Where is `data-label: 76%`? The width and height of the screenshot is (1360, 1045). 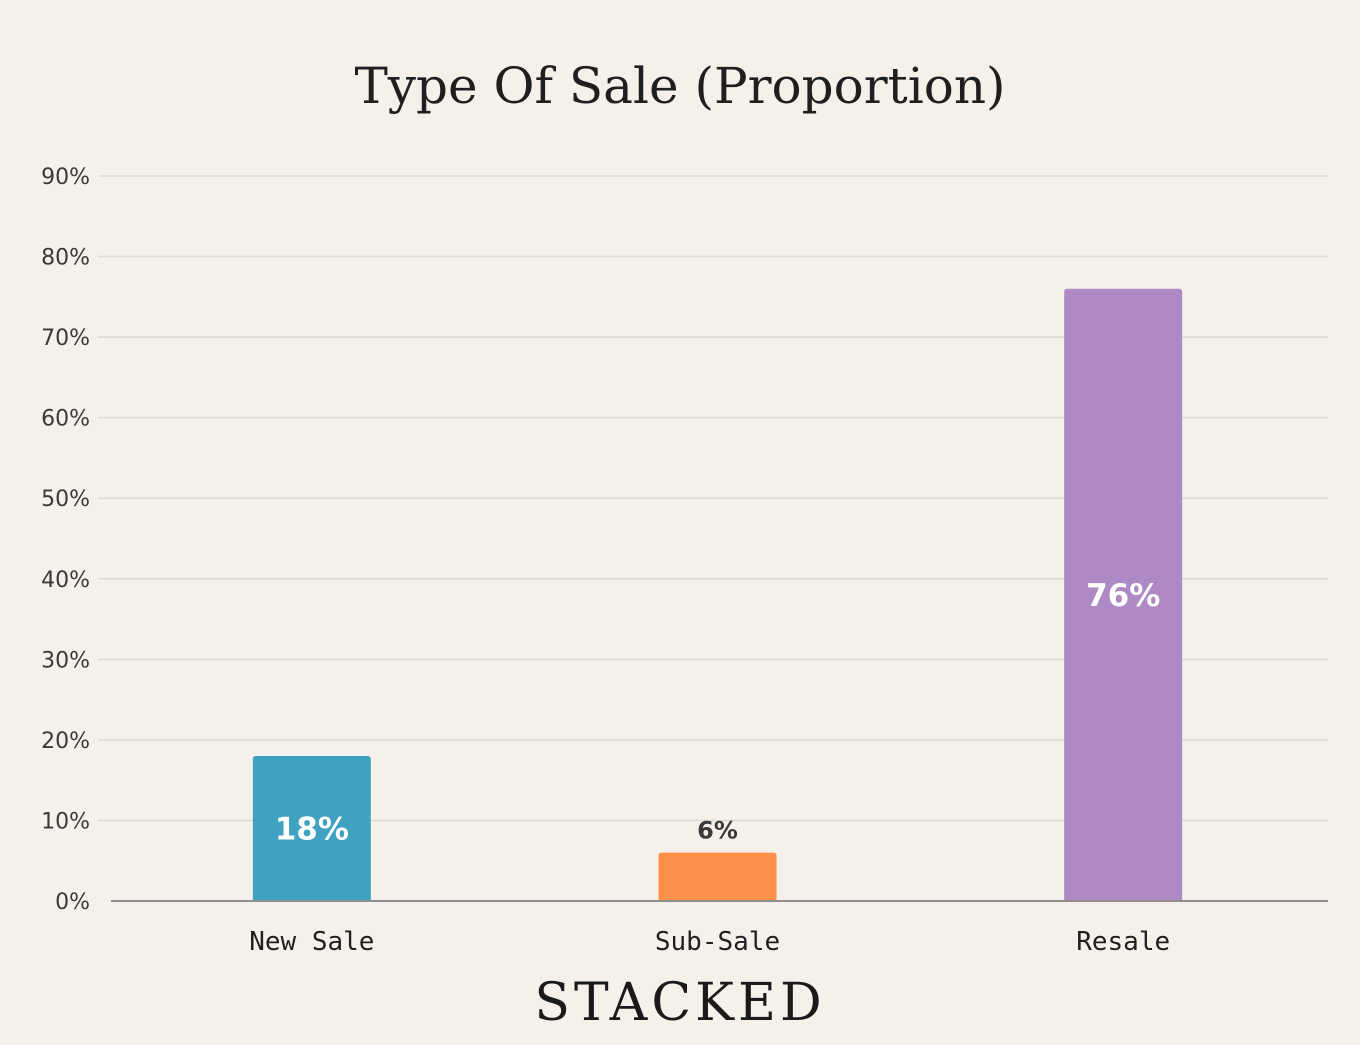 data-label: 76% is located at coordinates (1123, 596).